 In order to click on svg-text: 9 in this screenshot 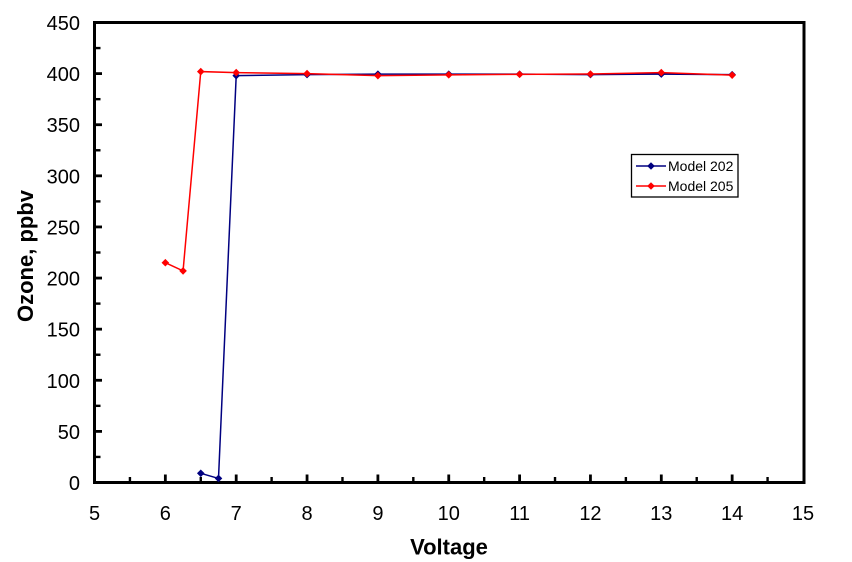, I will do `click(377, 514)`.